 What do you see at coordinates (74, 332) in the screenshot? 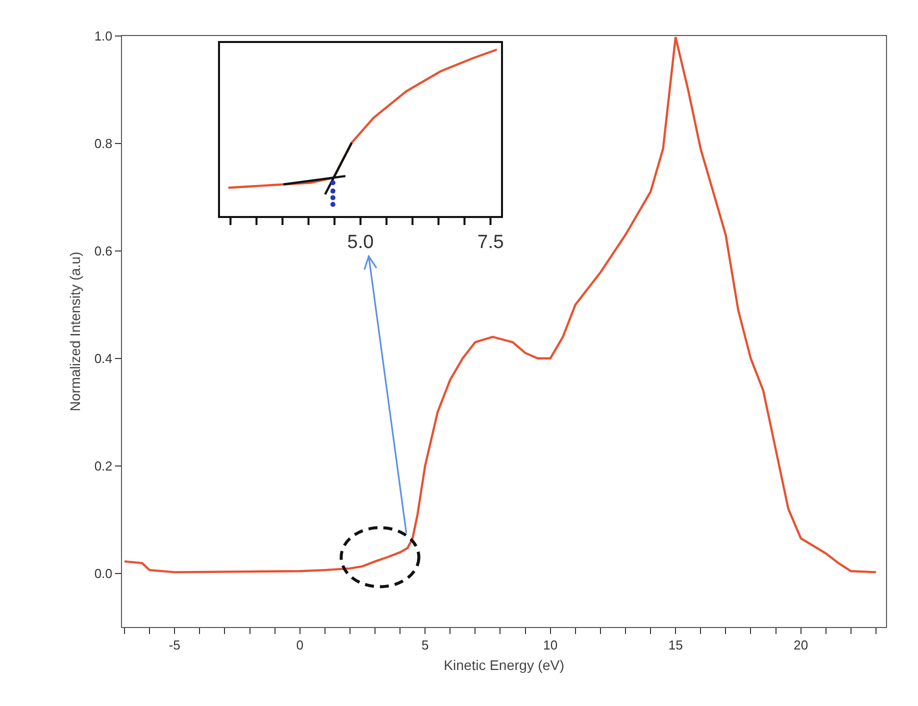
I see `y-axis-title: Normalized Intensity (a.u)` at bounding box center [74, 332].